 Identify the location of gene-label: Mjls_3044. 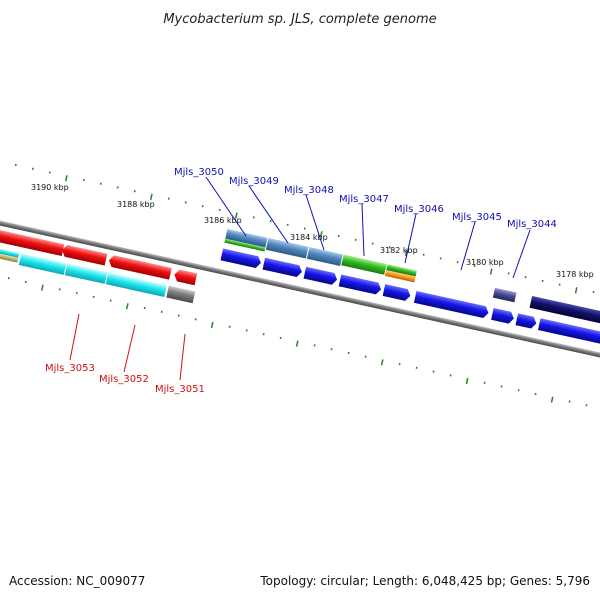
(532, 224).